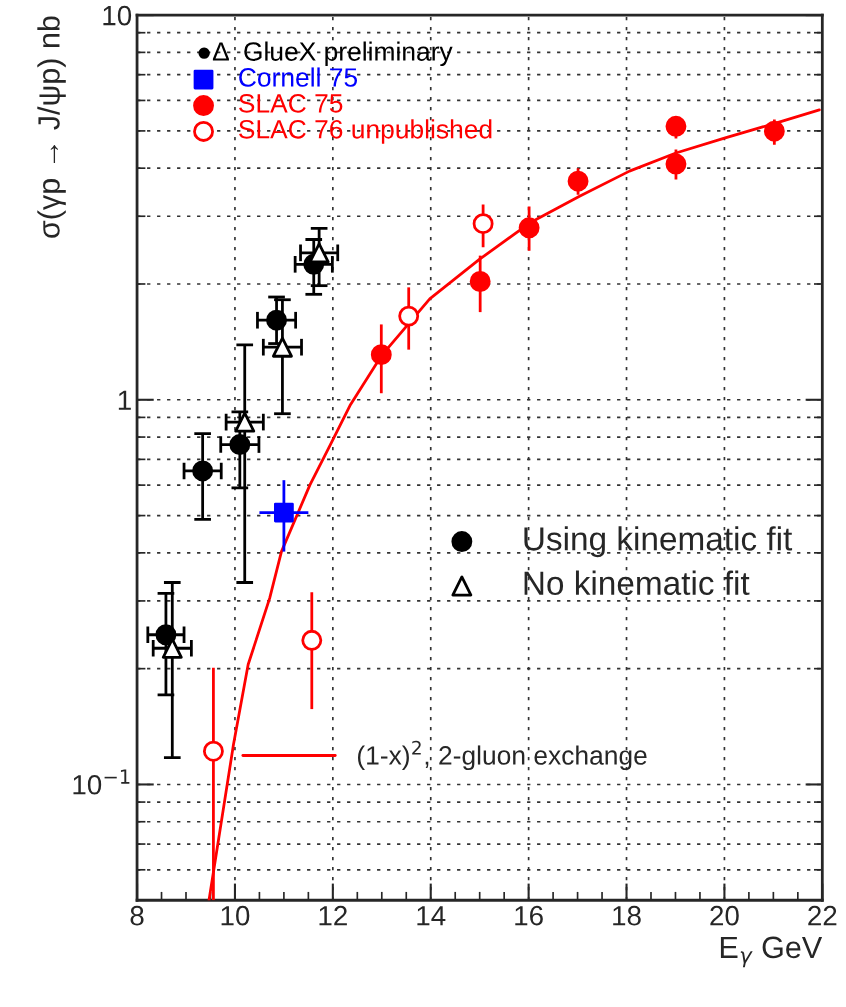  Describe the element at coordinates (124, 400) in the screenshot. I see `y-tick-label: 1` at that location.